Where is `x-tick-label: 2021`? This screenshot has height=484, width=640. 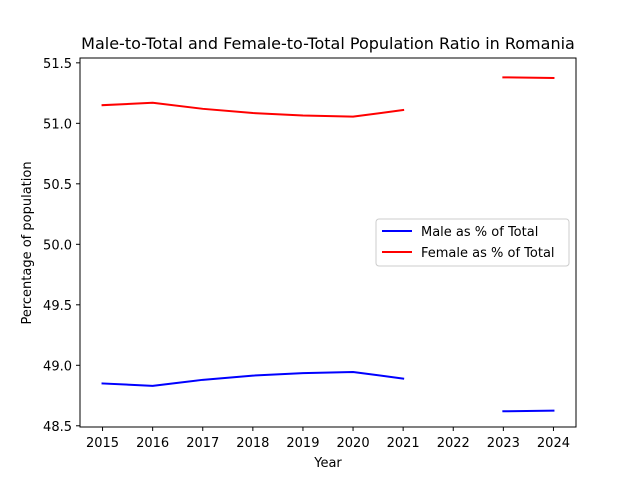
x-tick-label: 2021 is located at coordinates (403, 443).